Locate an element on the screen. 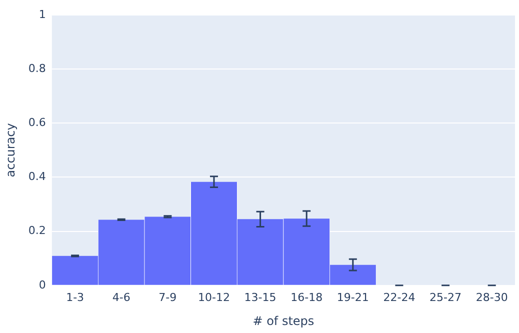 This screenshot has height=333, width=519. y-tick-label: 0.8 is located at coordinates (37, 68).